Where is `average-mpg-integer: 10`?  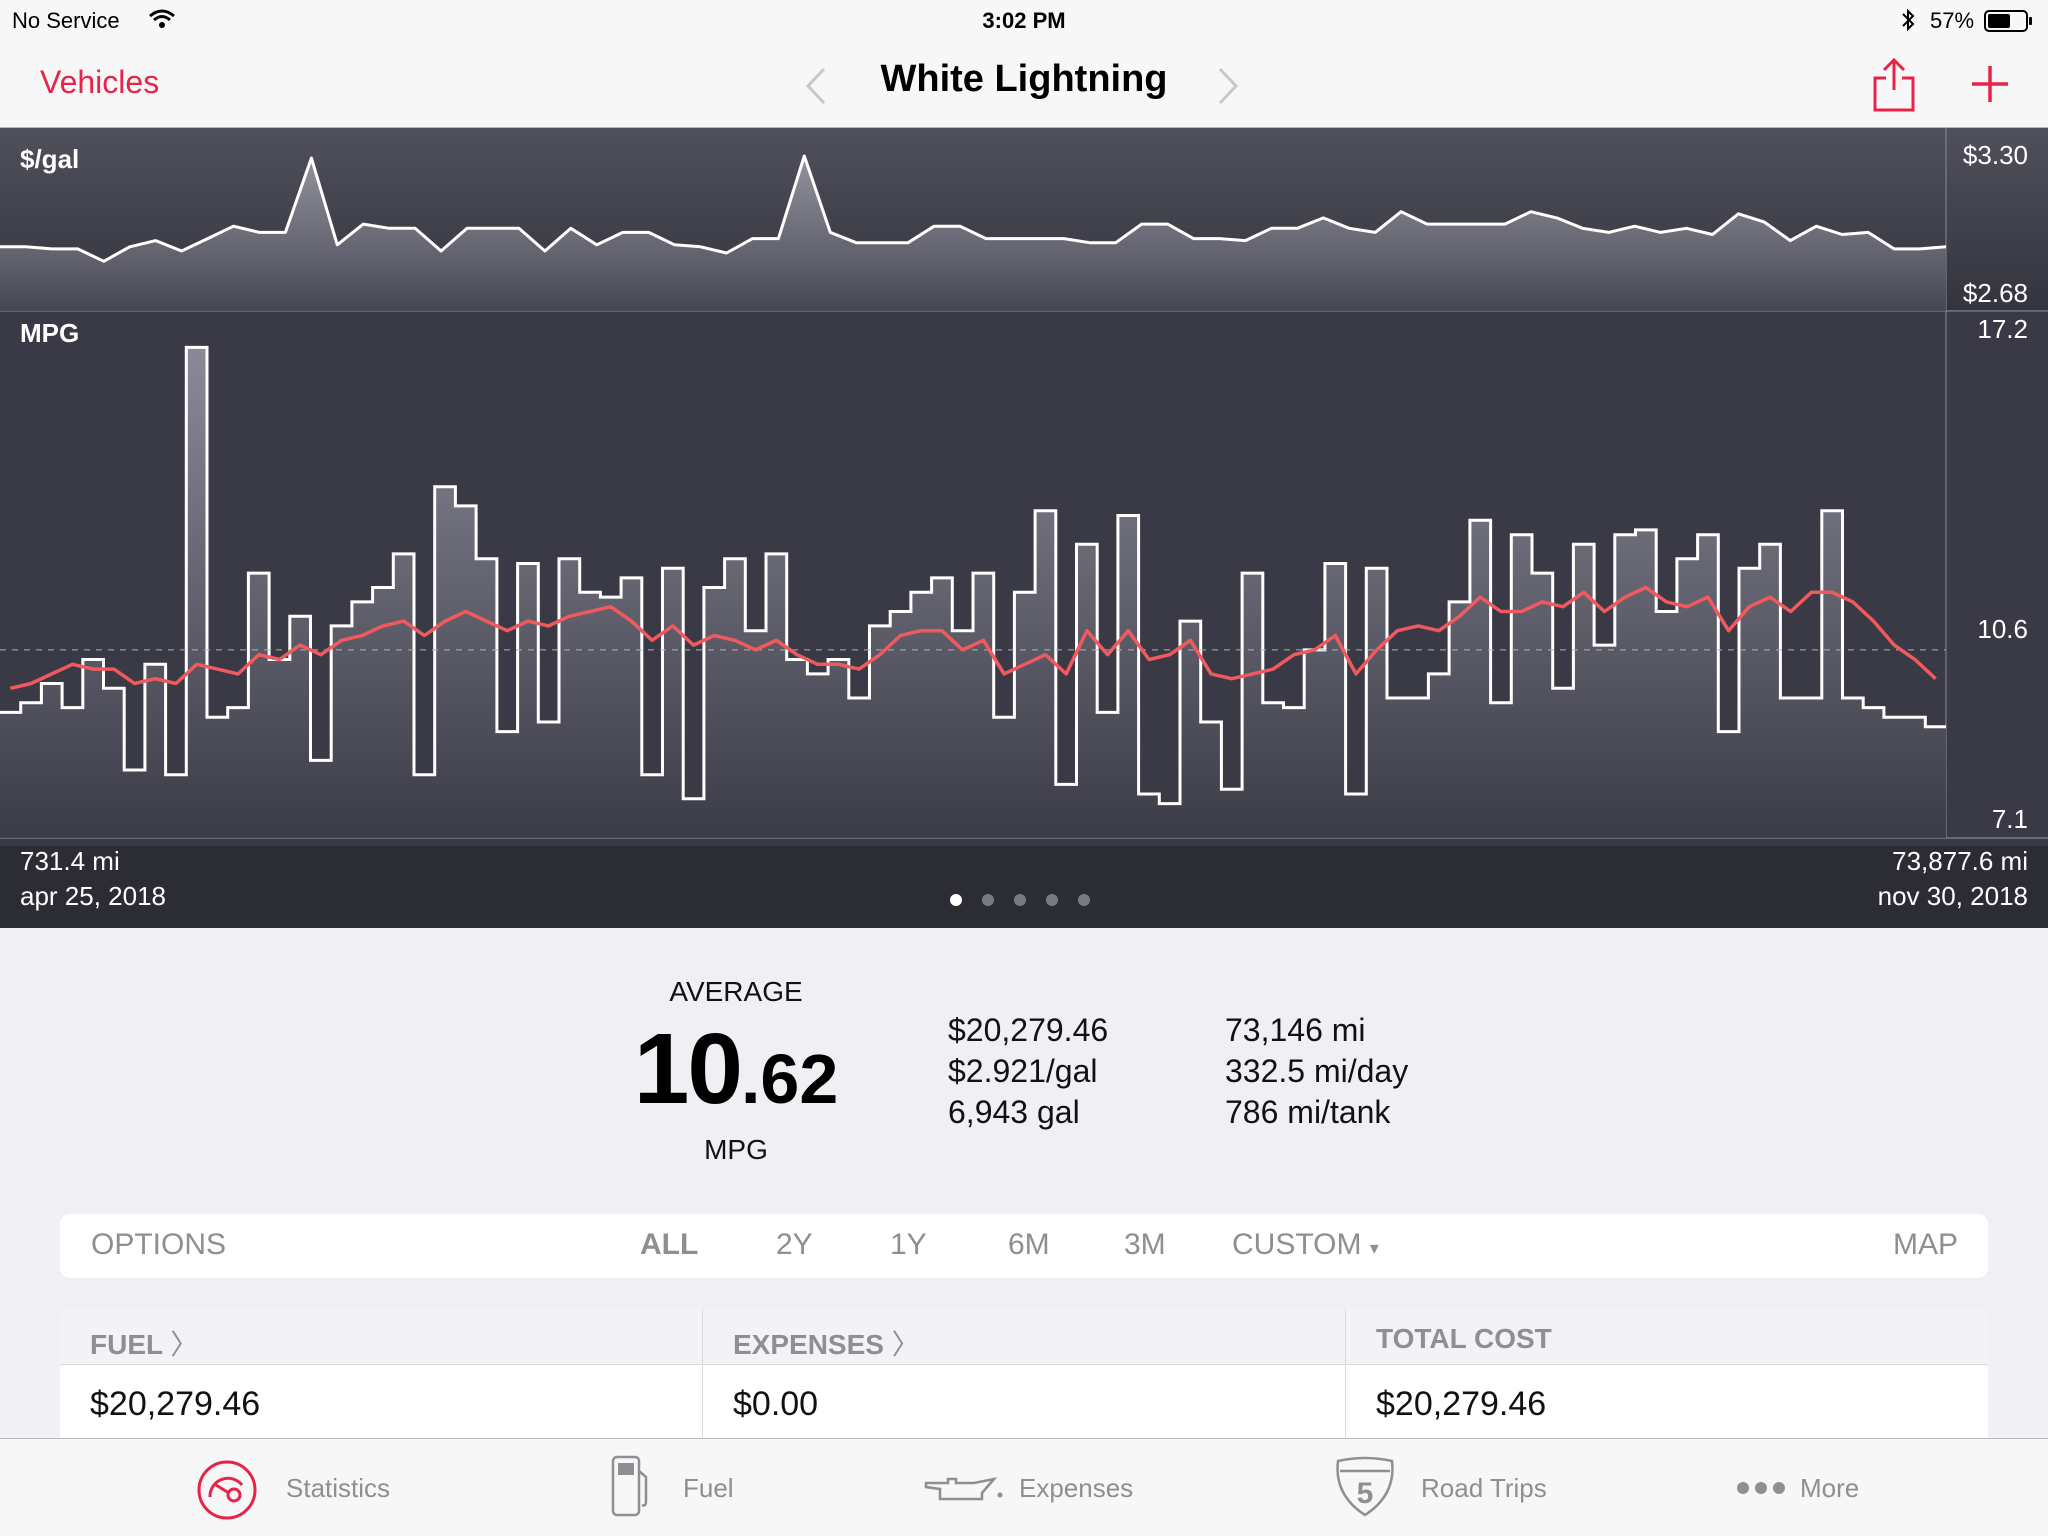 average-mpg-integer: 10 is located at coordinates (688, 1069).